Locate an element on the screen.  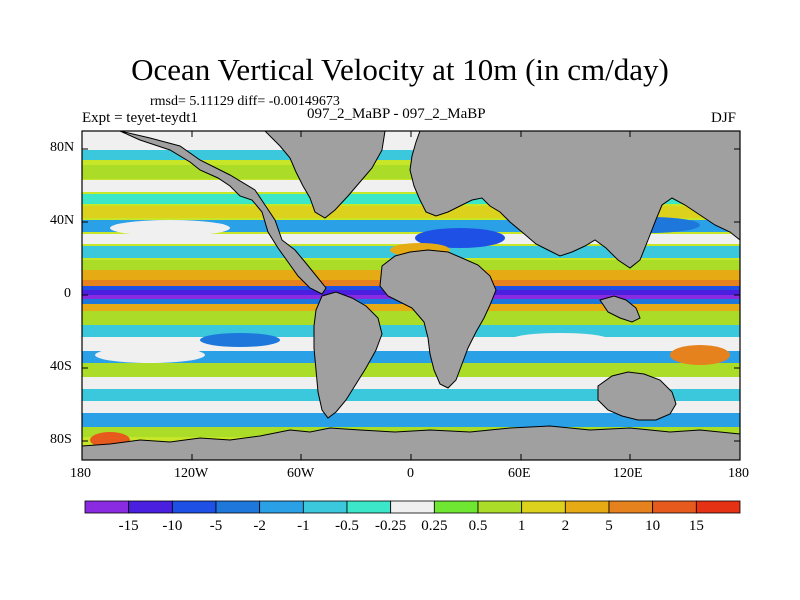
lat-label-80n: 80N is located at coordinates (62, 147).